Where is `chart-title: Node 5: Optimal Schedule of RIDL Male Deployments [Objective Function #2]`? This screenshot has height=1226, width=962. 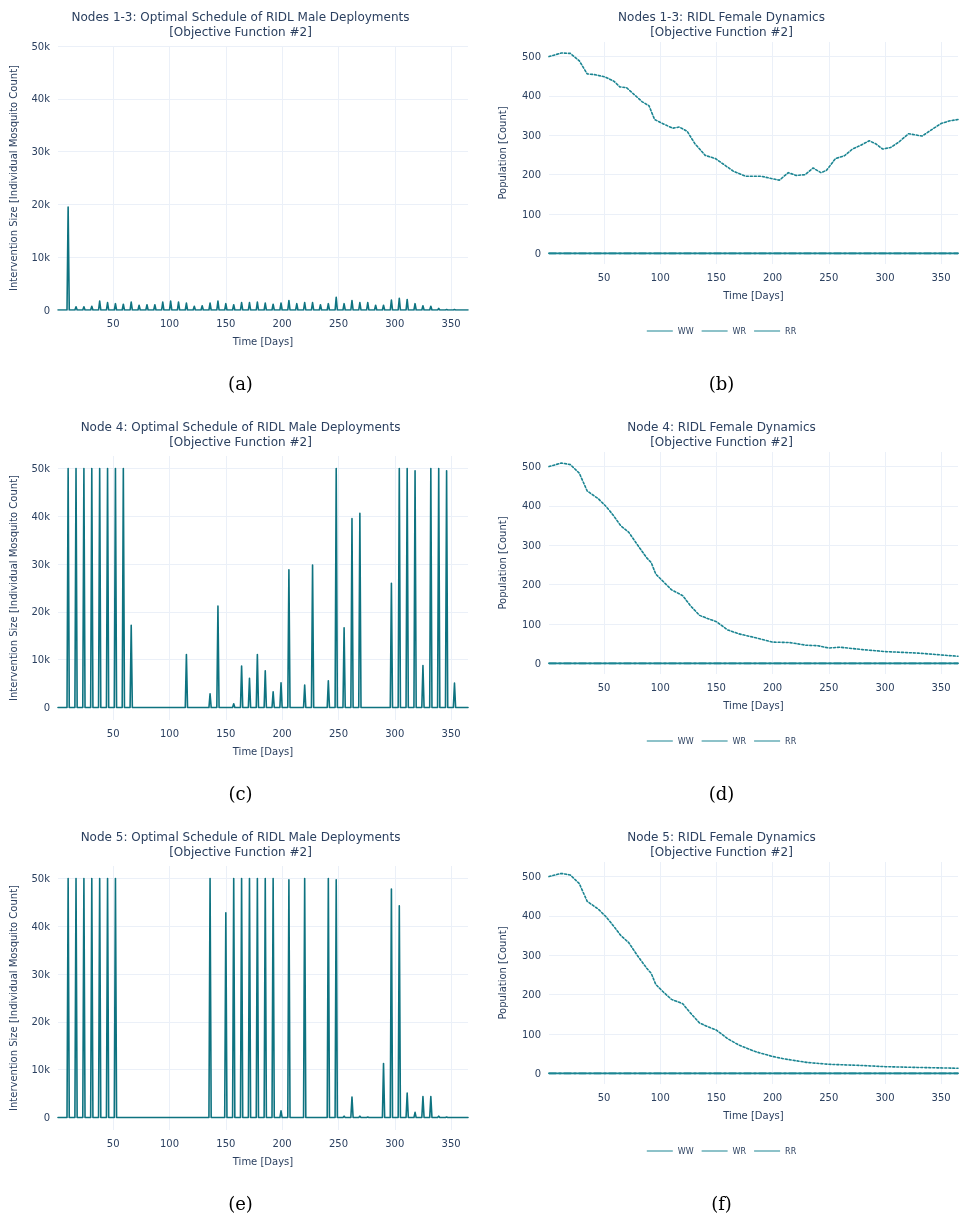 chart-title: Node 5: Optimal Schedule of RIDL Male Deployments [Objective Function #2] is located at coordinates (240, 844).